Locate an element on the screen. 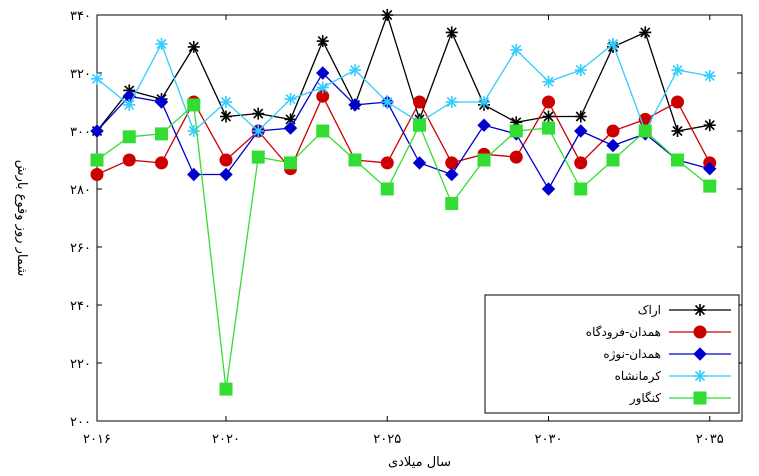 The height and width of the screenshot is (476, 759). x-tick-label: ۲۰۳۰ is located at coordinates (549, 439).